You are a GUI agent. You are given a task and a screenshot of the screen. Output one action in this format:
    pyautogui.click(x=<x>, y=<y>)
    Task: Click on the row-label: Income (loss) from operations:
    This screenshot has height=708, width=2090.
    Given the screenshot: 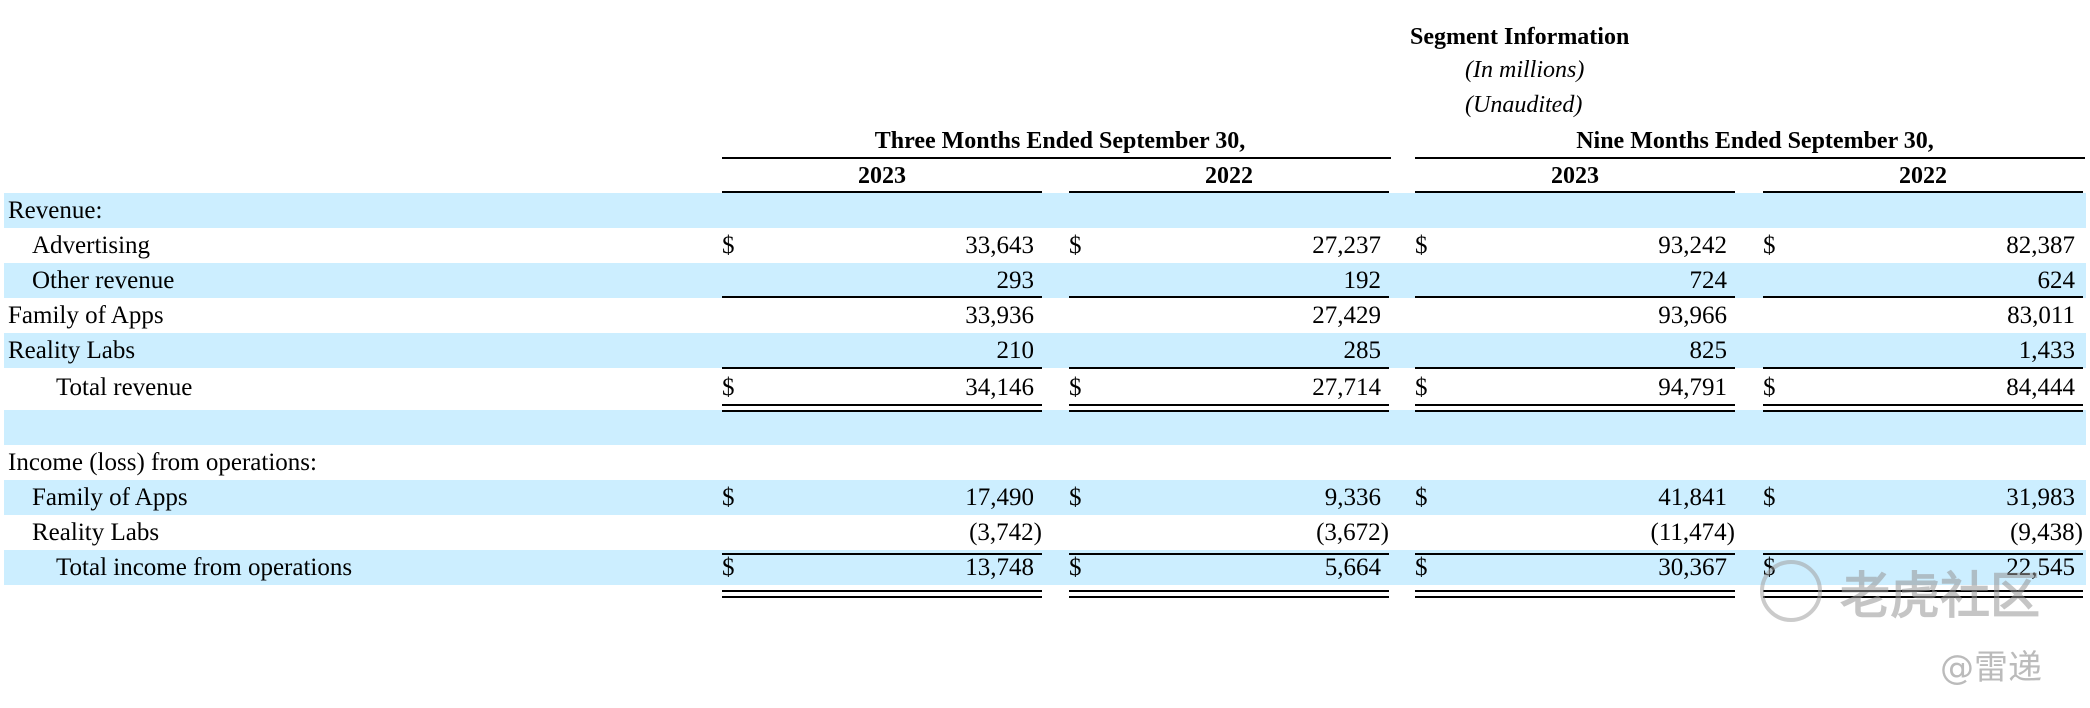 What is the action you would take?
    pyautogui.click(x=162, y=462)
    